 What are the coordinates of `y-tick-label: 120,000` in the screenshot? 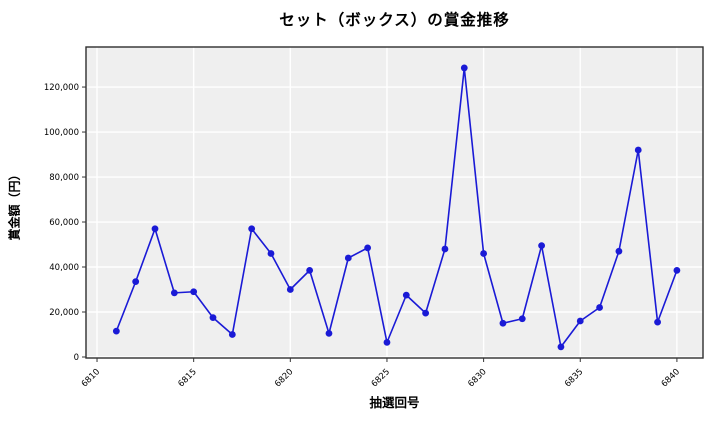 It's located at (61, 88).